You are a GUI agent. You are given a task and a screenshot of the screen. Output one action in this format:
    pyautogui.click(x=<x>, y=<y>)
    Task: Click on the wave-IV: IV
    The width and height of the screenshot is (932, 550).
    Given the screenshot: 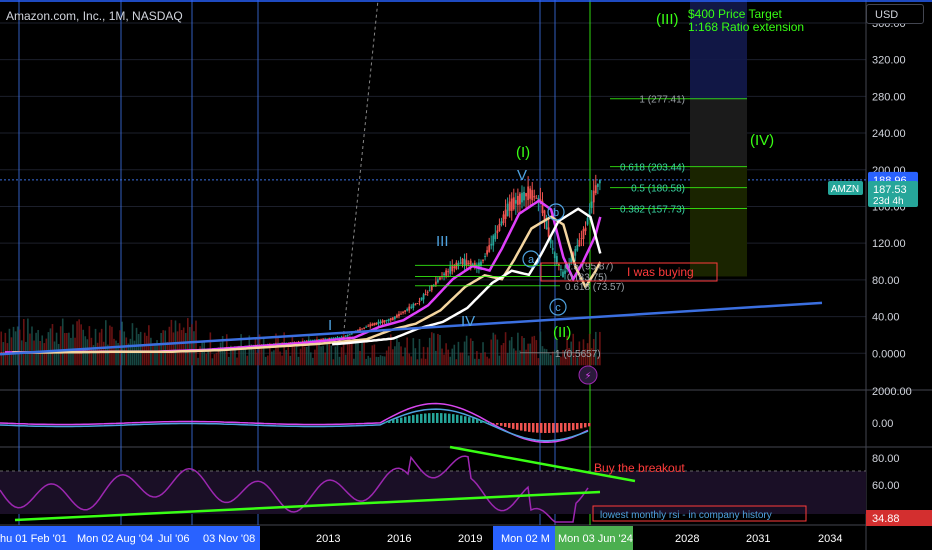 What is the action you would take?
    pyautogui.click(x=468, y=321)
    